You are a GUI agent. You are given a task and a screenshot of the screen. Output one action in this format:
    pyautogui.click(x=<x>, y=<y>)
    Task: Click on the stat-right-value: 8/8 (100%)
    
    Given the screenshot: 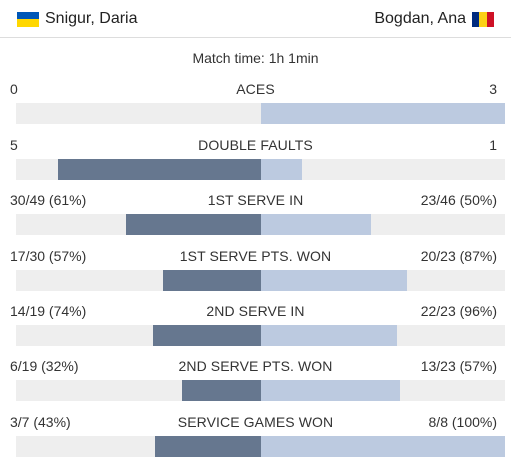 What is the action you would take?
    pyautogui.click(x=462, y=422)
    